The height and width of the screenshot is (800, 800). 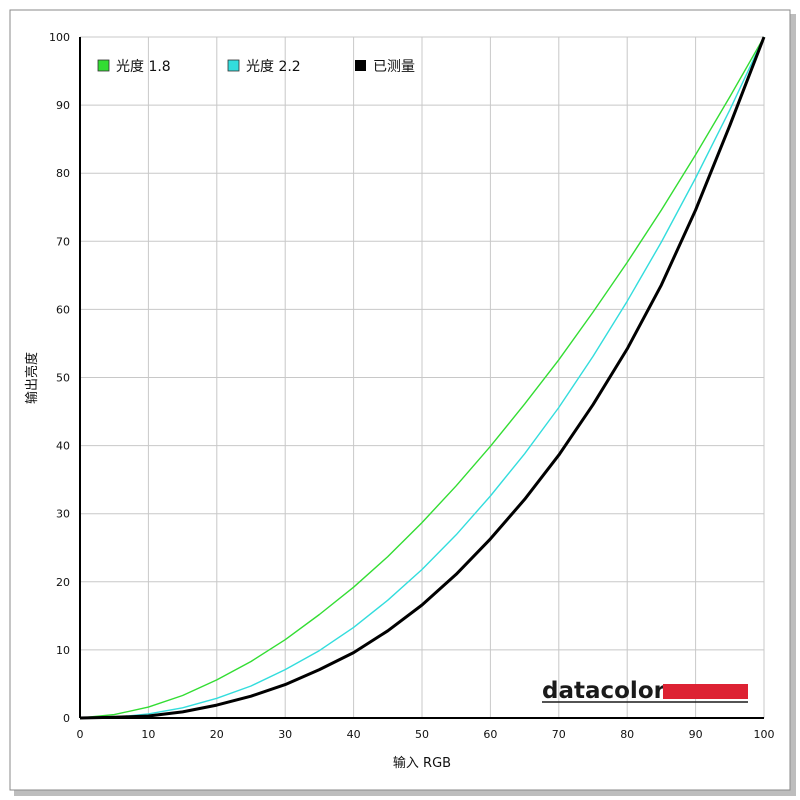 What do you see at coordinates (764, 734) in the screenshot?
I see `x-tick-label: 100` at bounding box center [764, 734].